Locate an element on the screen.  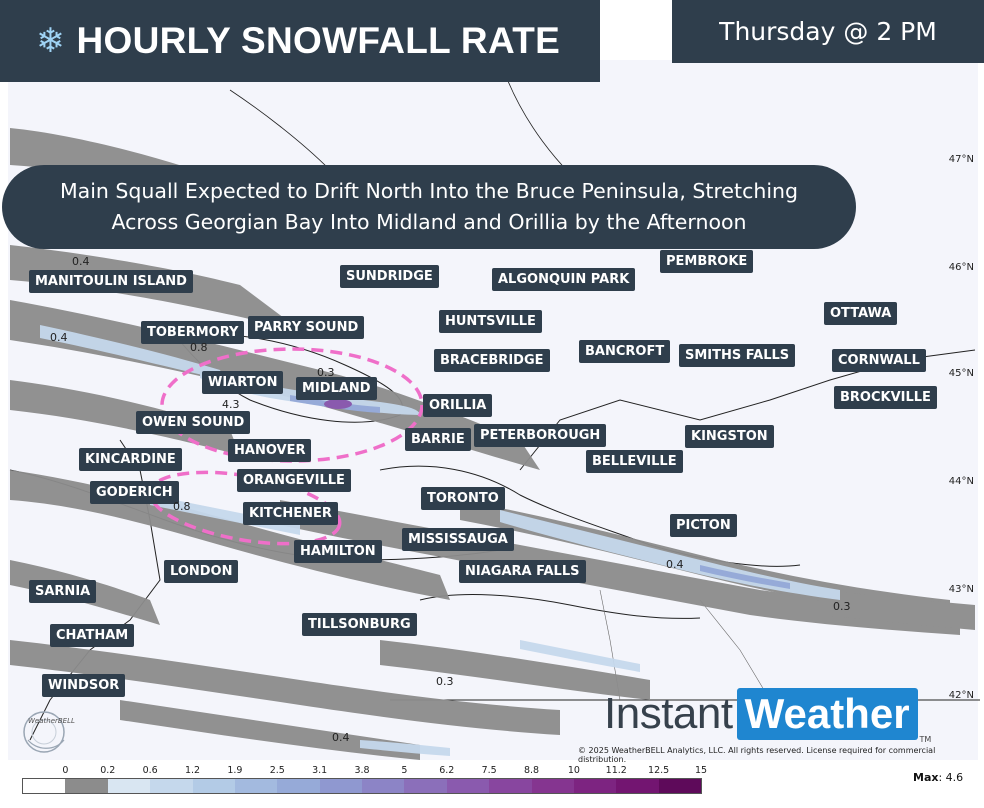
legend-tick-label: 7.5 is located at coordinates (489, 770).